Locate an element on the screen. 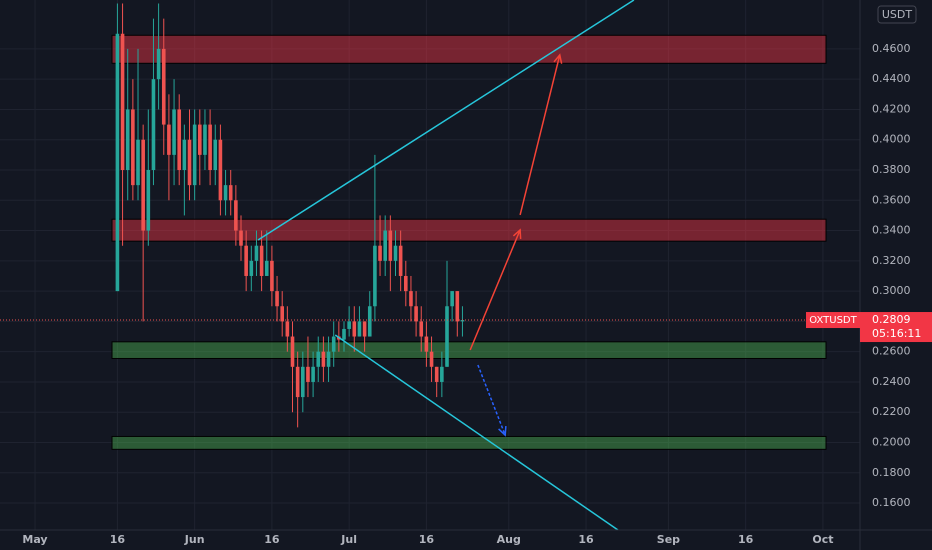 The width and height of the screenshot is (932, 550). y-tick-label: 0.4600 is located at coordinates (891, 48).